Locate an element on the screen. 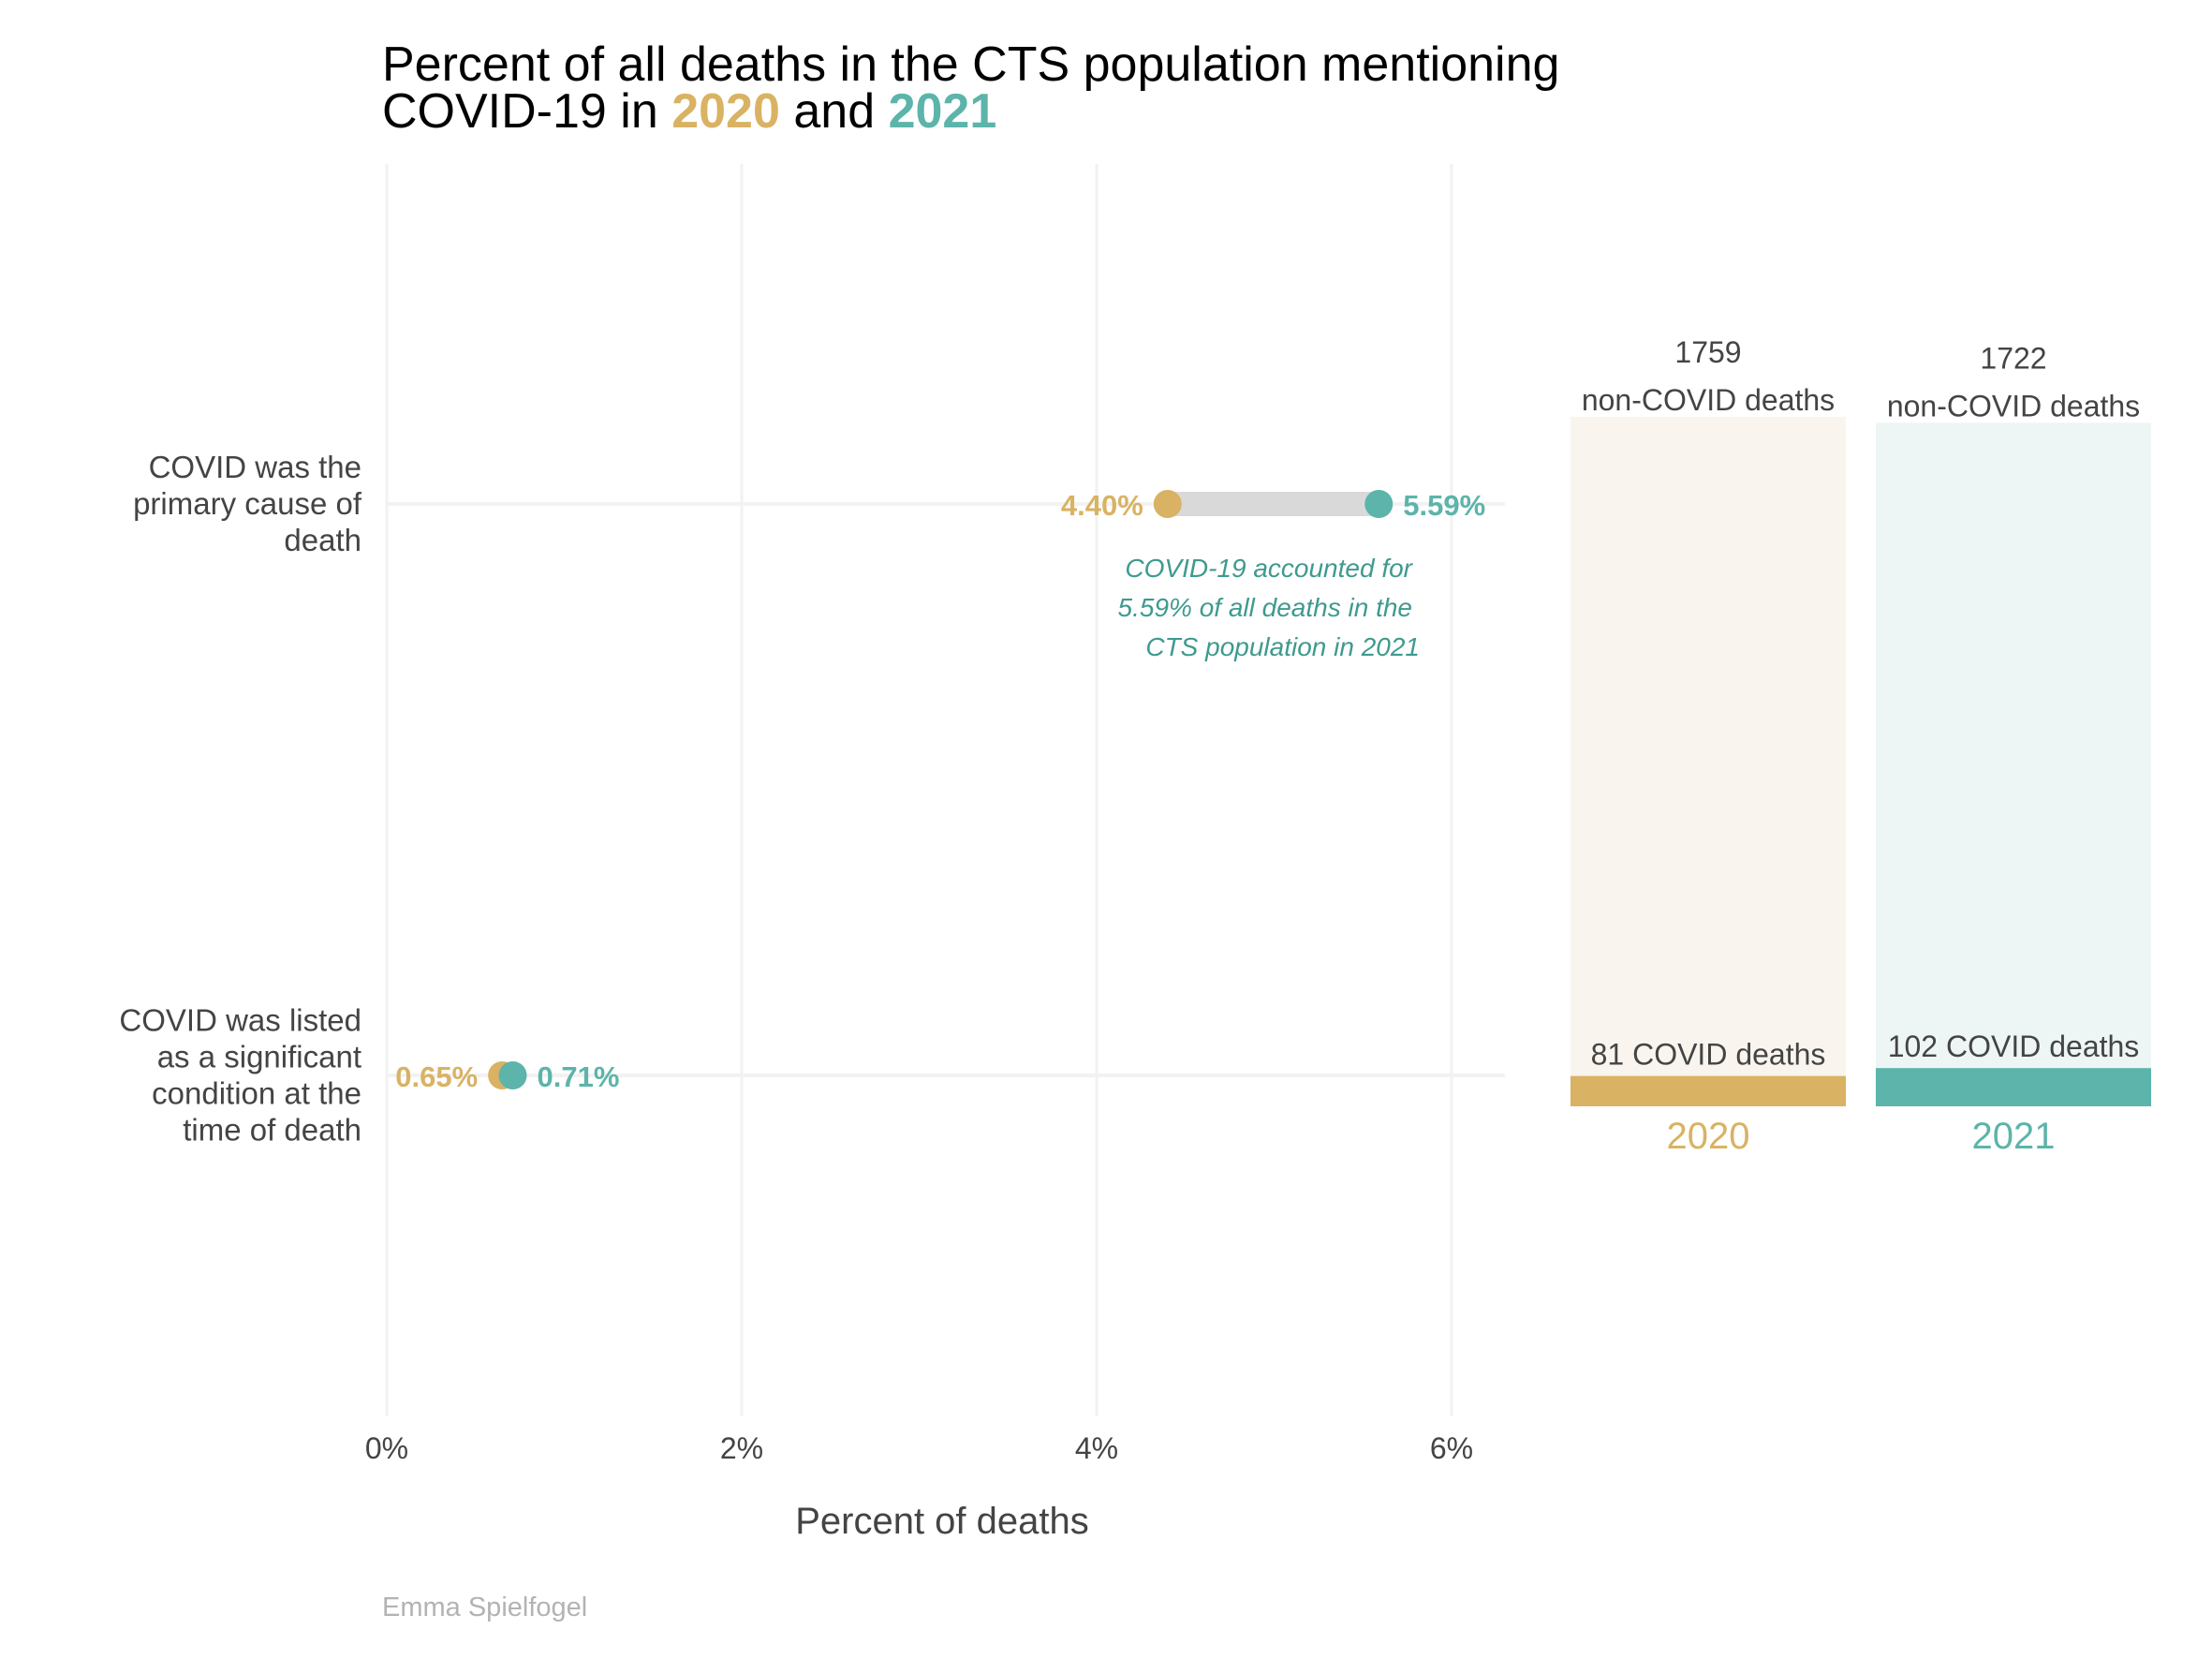 This screenshot has width=2212, height=1659. value-label-2020: 0.65% is located at coordinates (436, 1076).